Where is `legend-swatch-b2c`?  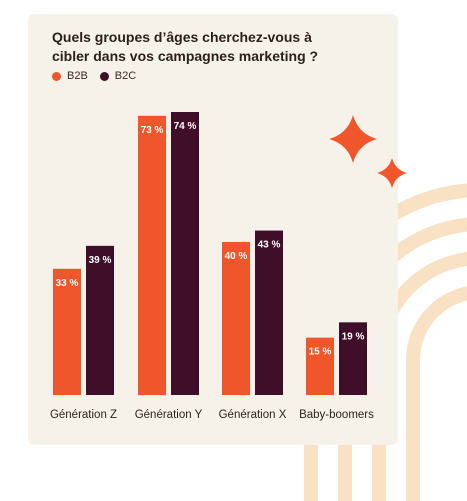 legend-swatch-b2c is located at coordinates (104, 76).